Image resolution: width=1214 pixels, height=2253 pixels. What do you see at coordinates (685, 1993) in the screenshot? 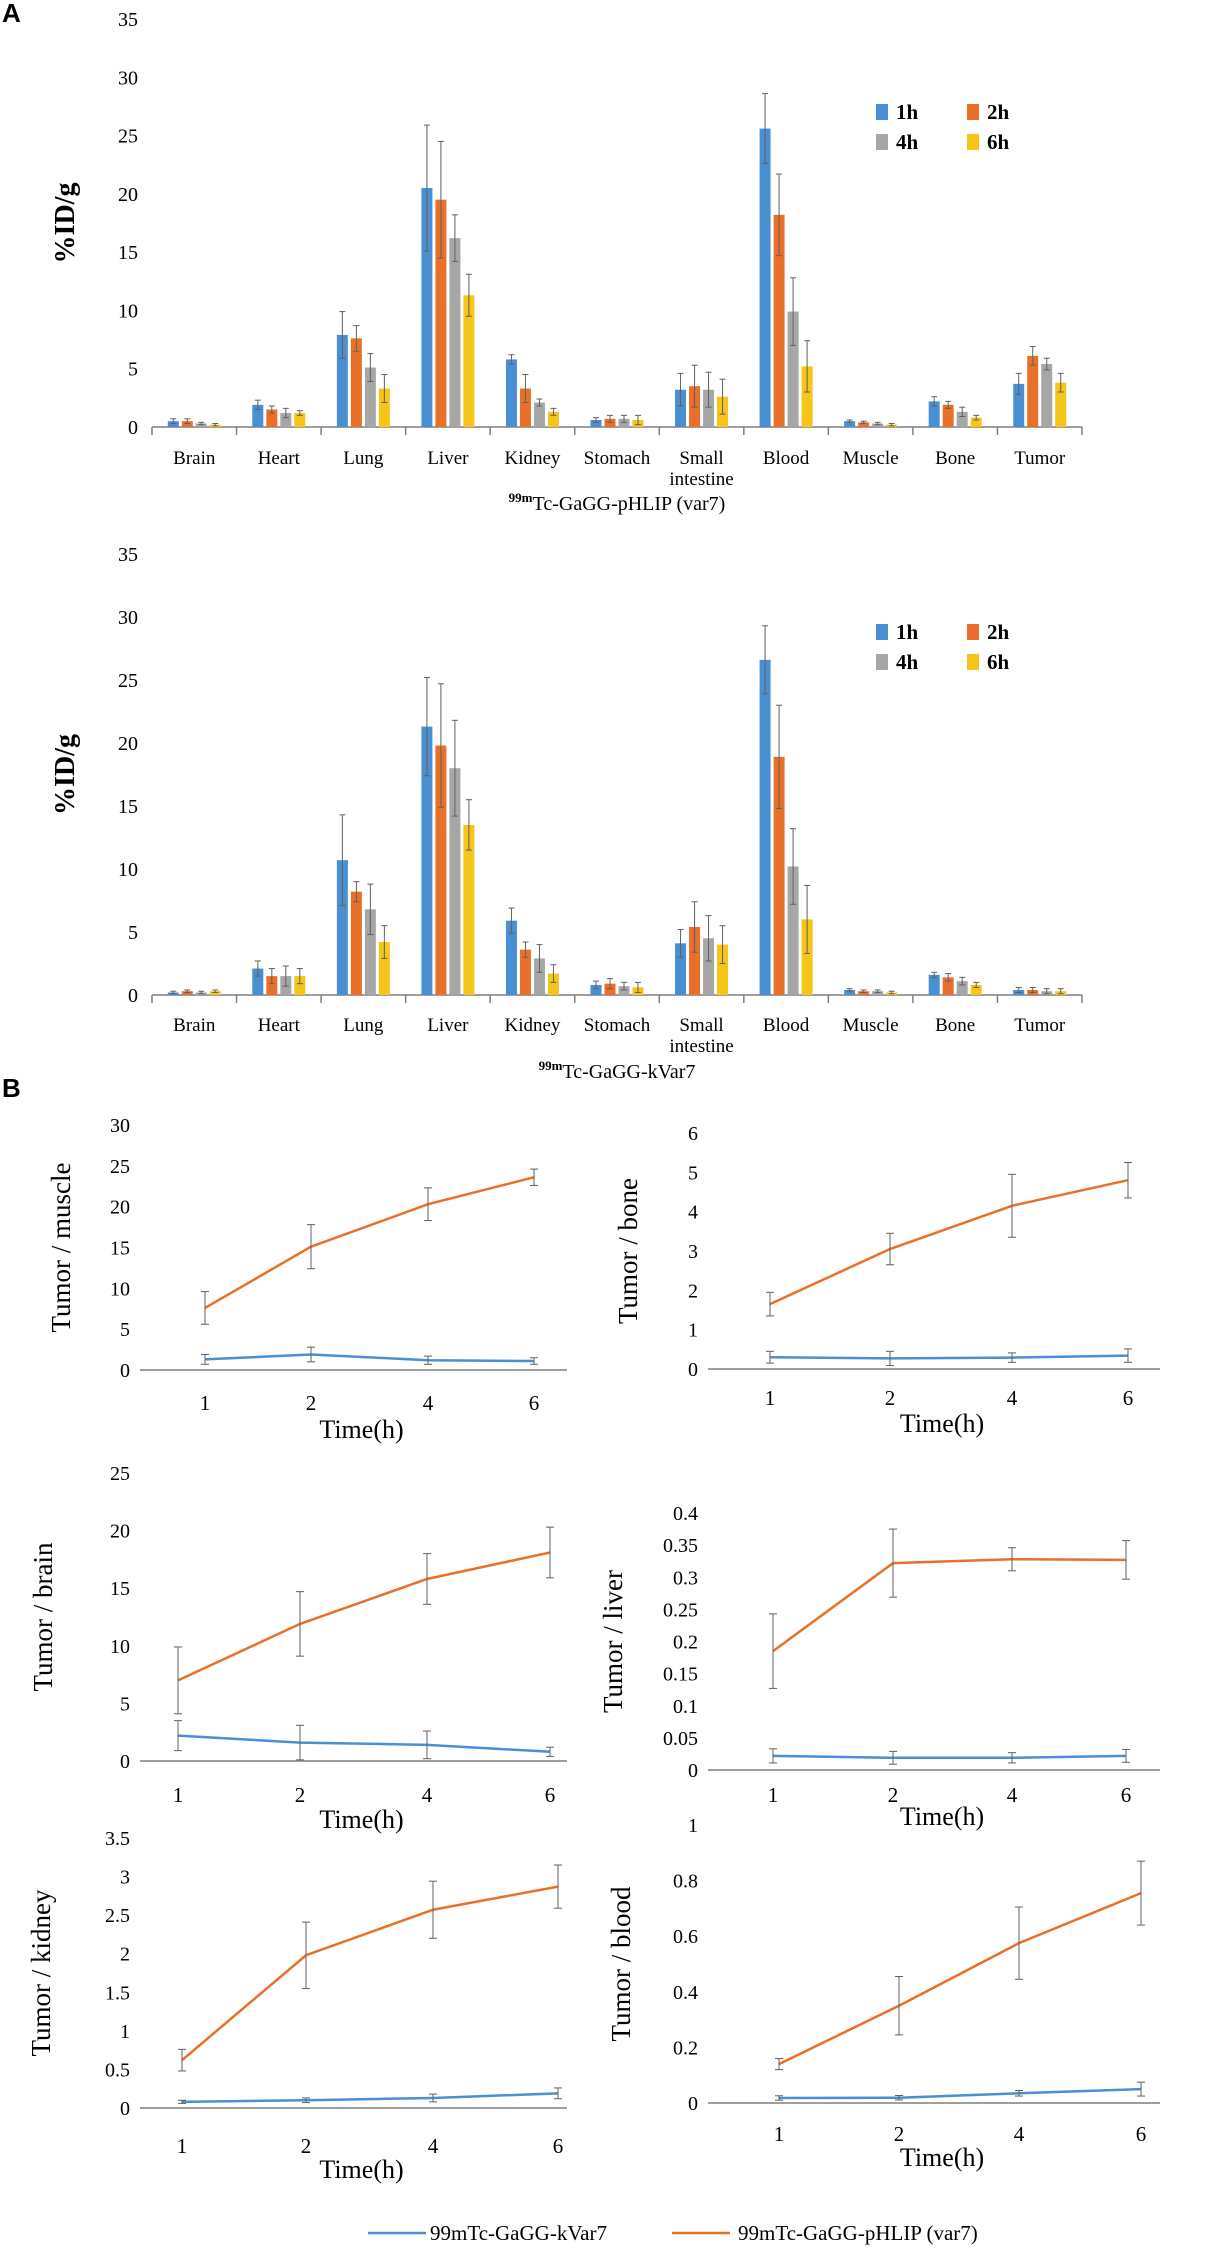
I see `y-tick-label: 0.4` at bounding box center [685, 1993].